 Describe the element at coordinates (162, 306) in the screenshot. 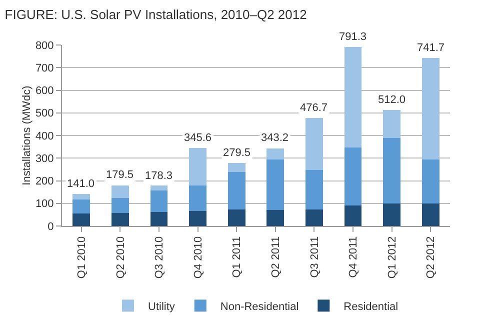

I see `legend-label: Utility` at that location.